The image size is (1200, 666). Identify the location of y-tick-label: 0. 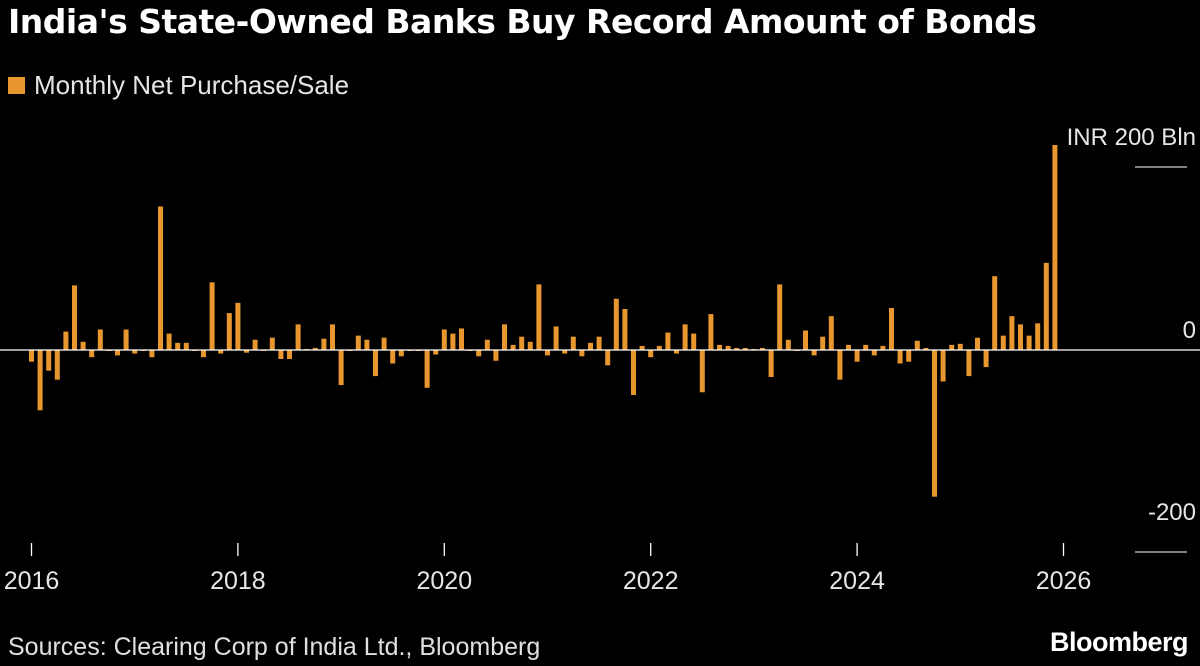
(1189, 330).